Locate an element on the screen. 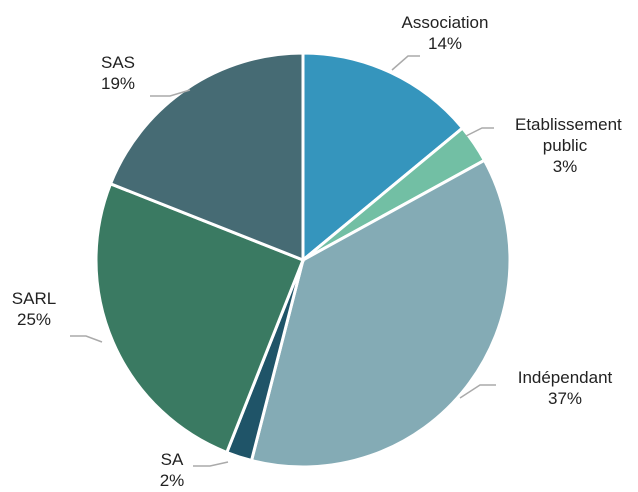  label-name: SA is located at coordinates (172, 459).